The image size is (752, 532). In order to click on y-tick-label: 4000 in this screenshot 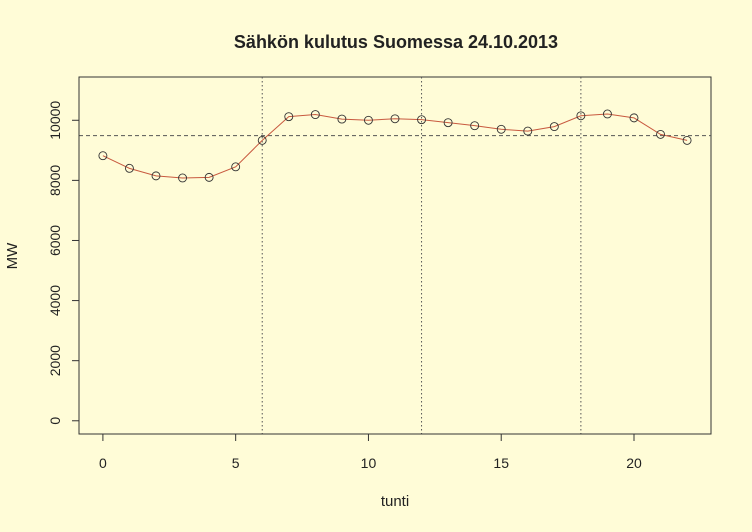, I will do `click(55, 300)`.